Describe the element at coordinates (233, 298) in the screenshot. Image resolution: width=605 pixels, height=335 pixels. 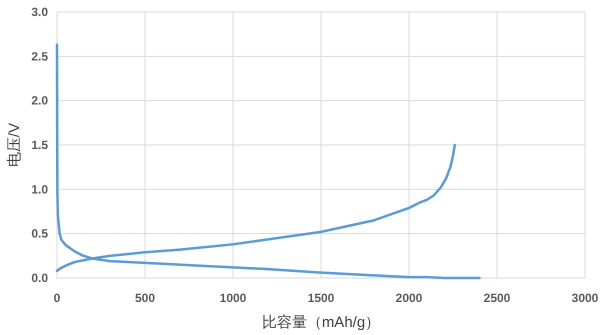
I see `x-tick-label: 1000` at that location.